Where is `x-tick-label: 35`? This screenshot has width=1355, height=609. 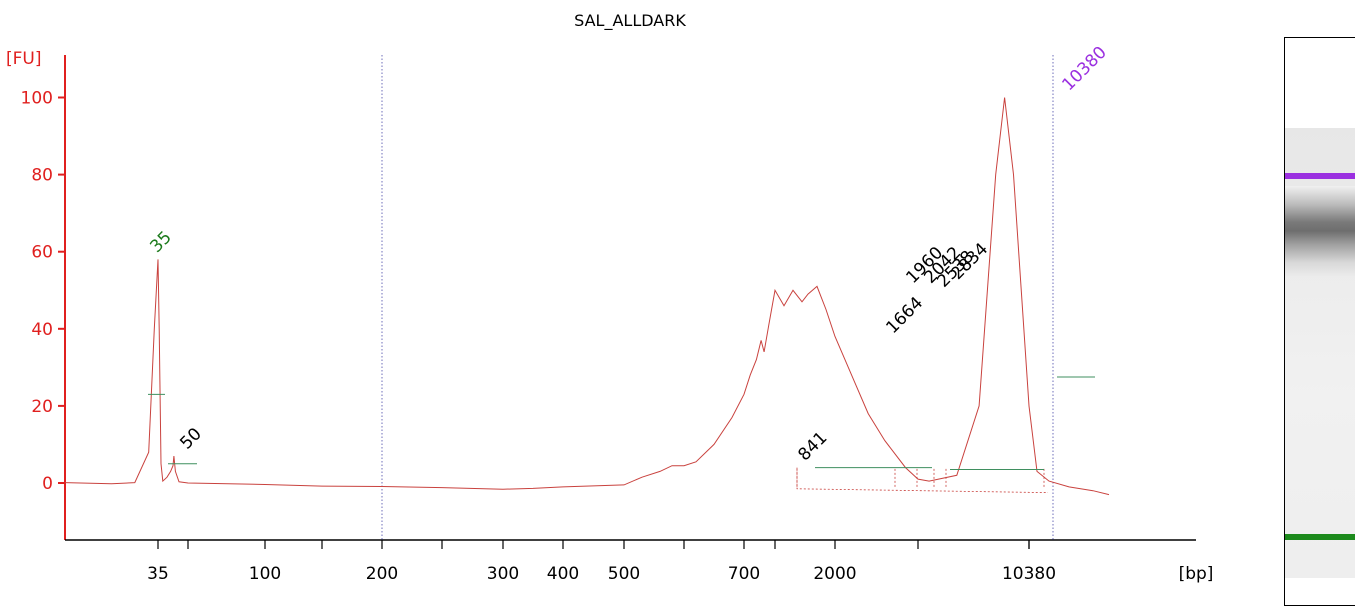
x-tick-label: 35 is located at coordinates (158, 574).